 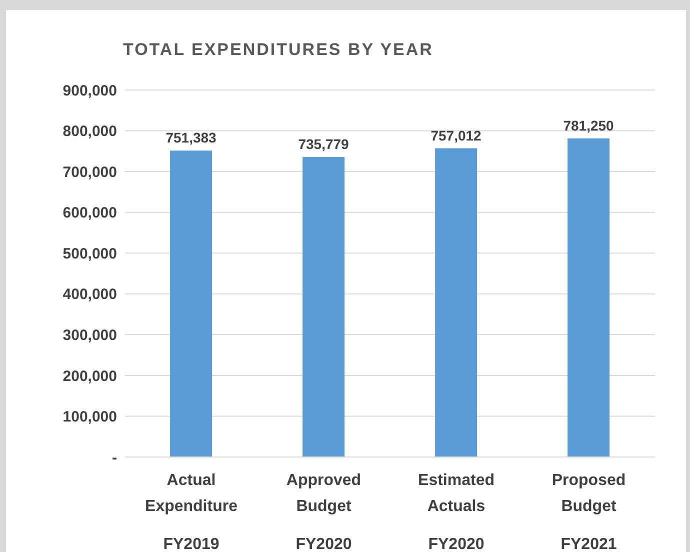 I want to click on y-tick-label: 800,000, so click(x=89, y=131).